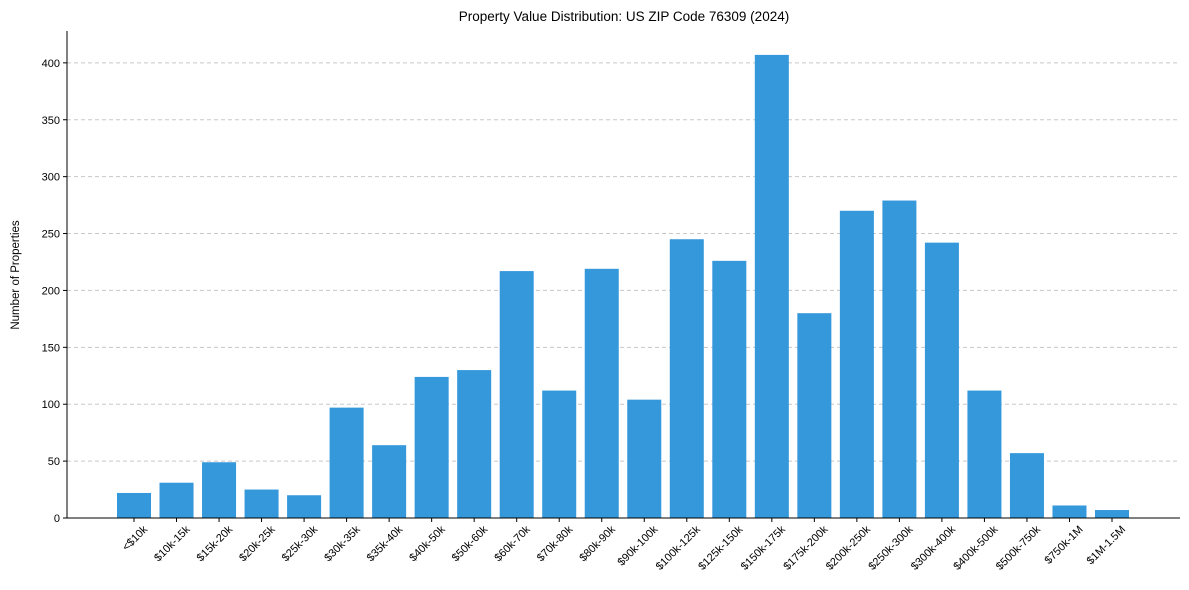 Image resolution: width=1189 pixels, height=590 pixels. What do you see at coordinates (1018, 547) in the screenshot?
I see `x-tick-label: $500k-750k` at bounding box center [1018, 547].